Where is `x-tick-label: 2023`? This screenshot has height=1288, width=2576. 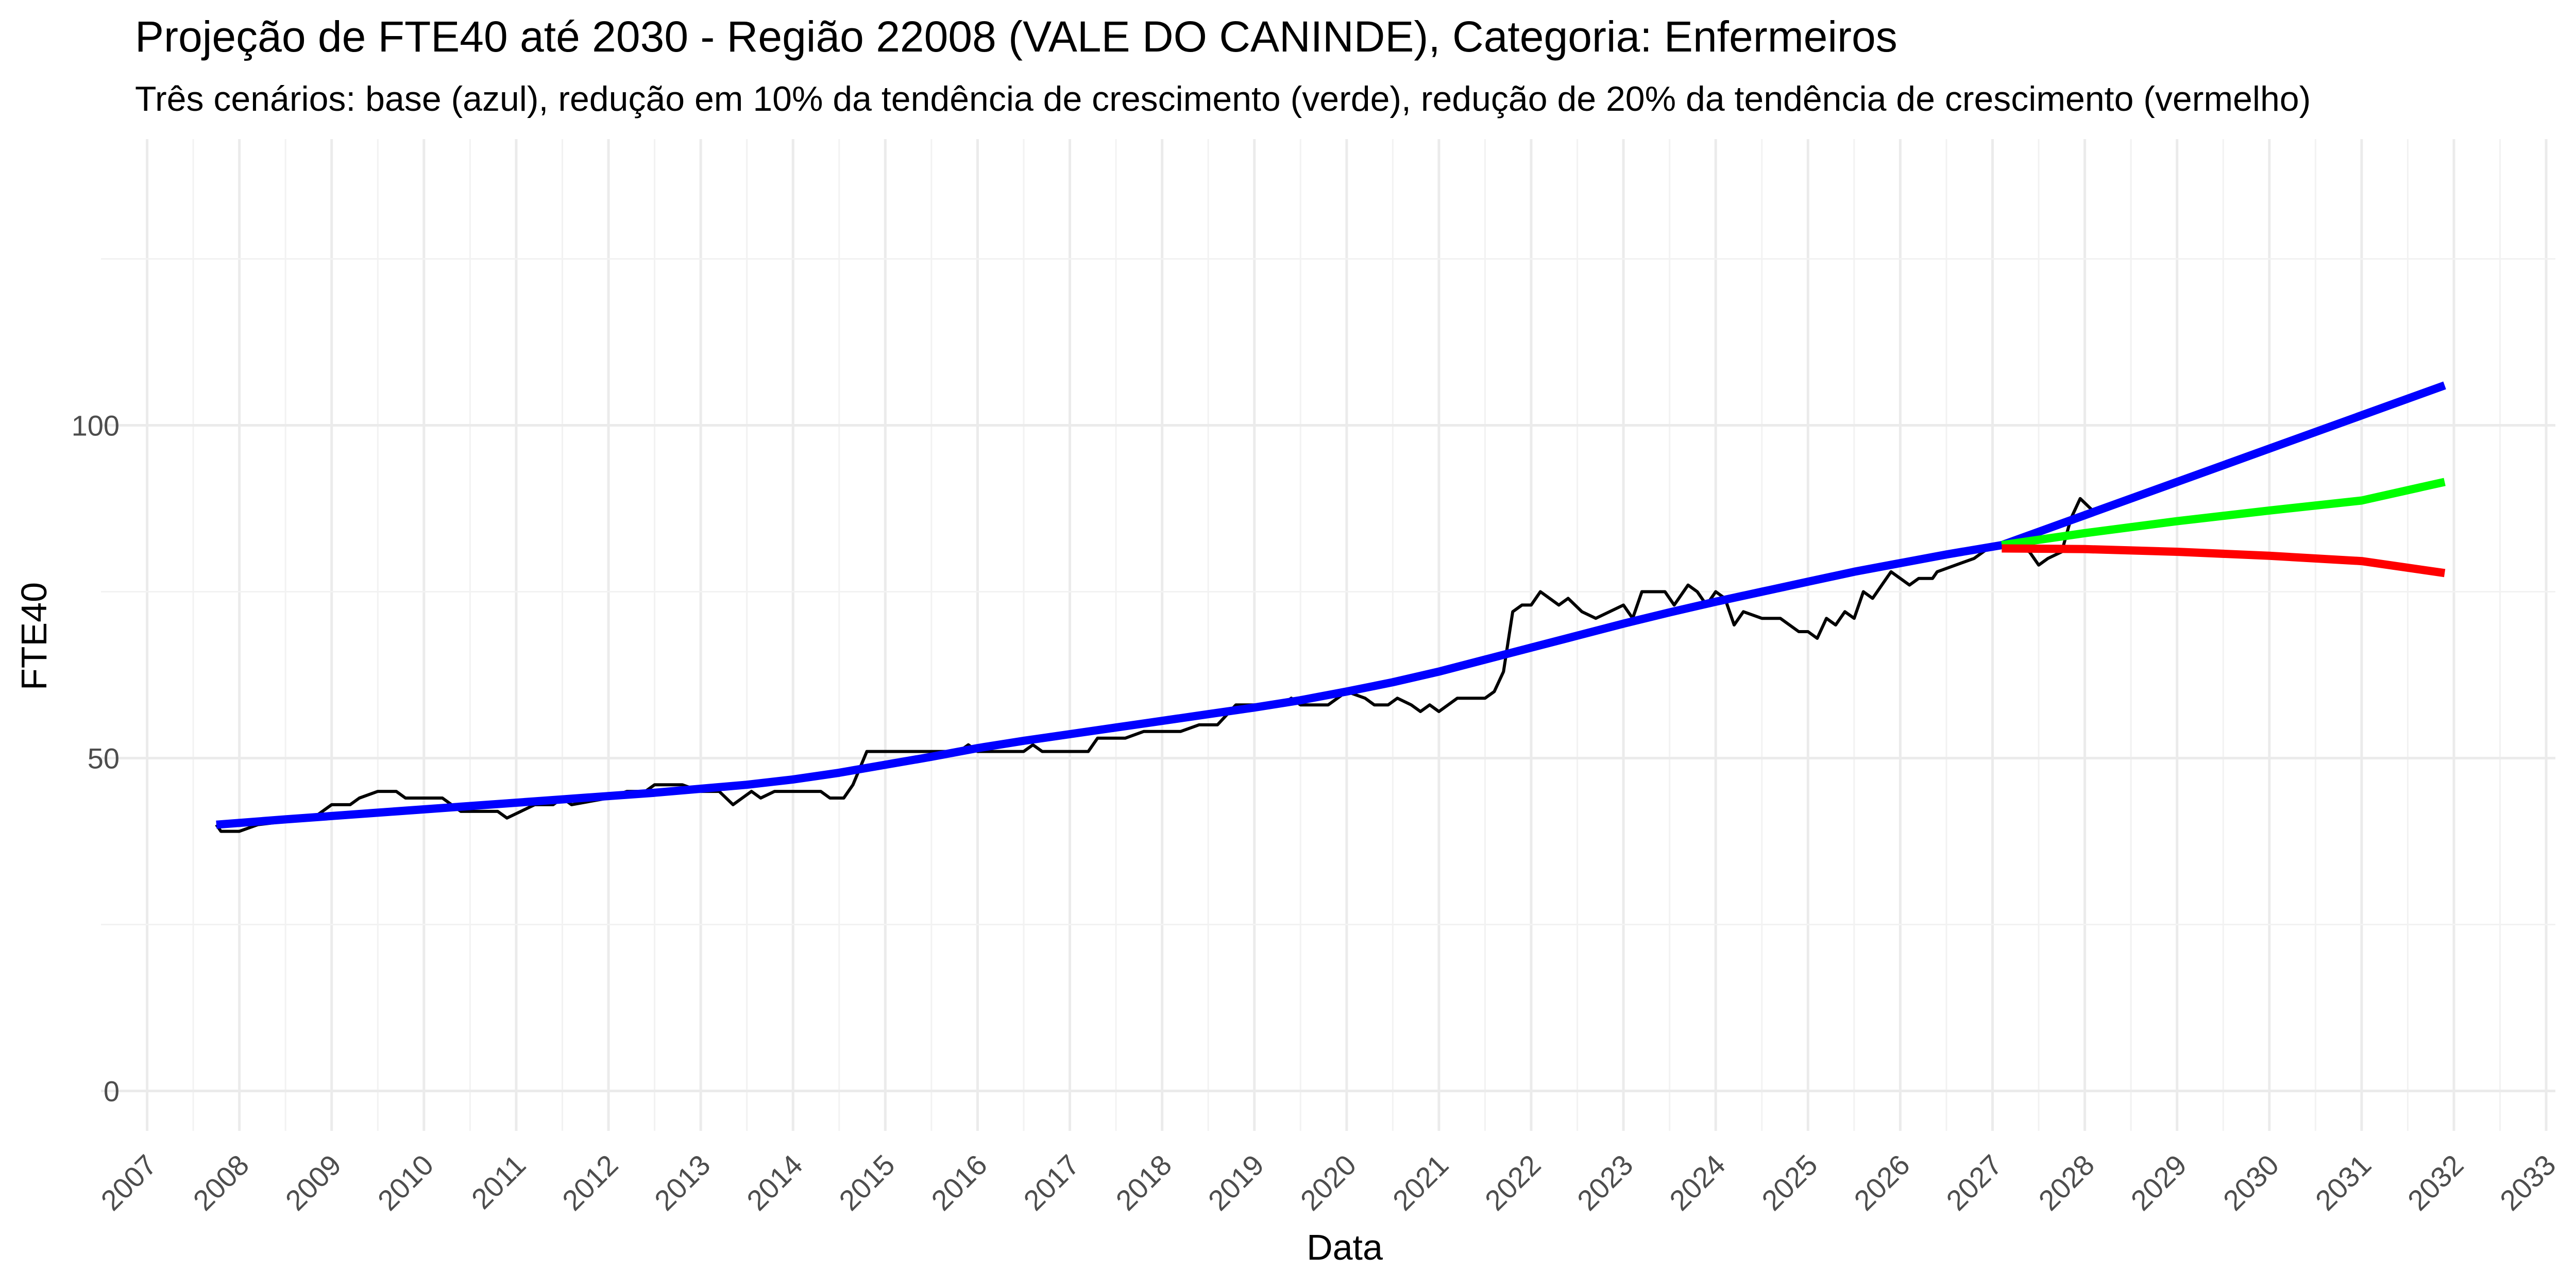 x-tick-label: 2023 is located at coordinates (1605, 1182).